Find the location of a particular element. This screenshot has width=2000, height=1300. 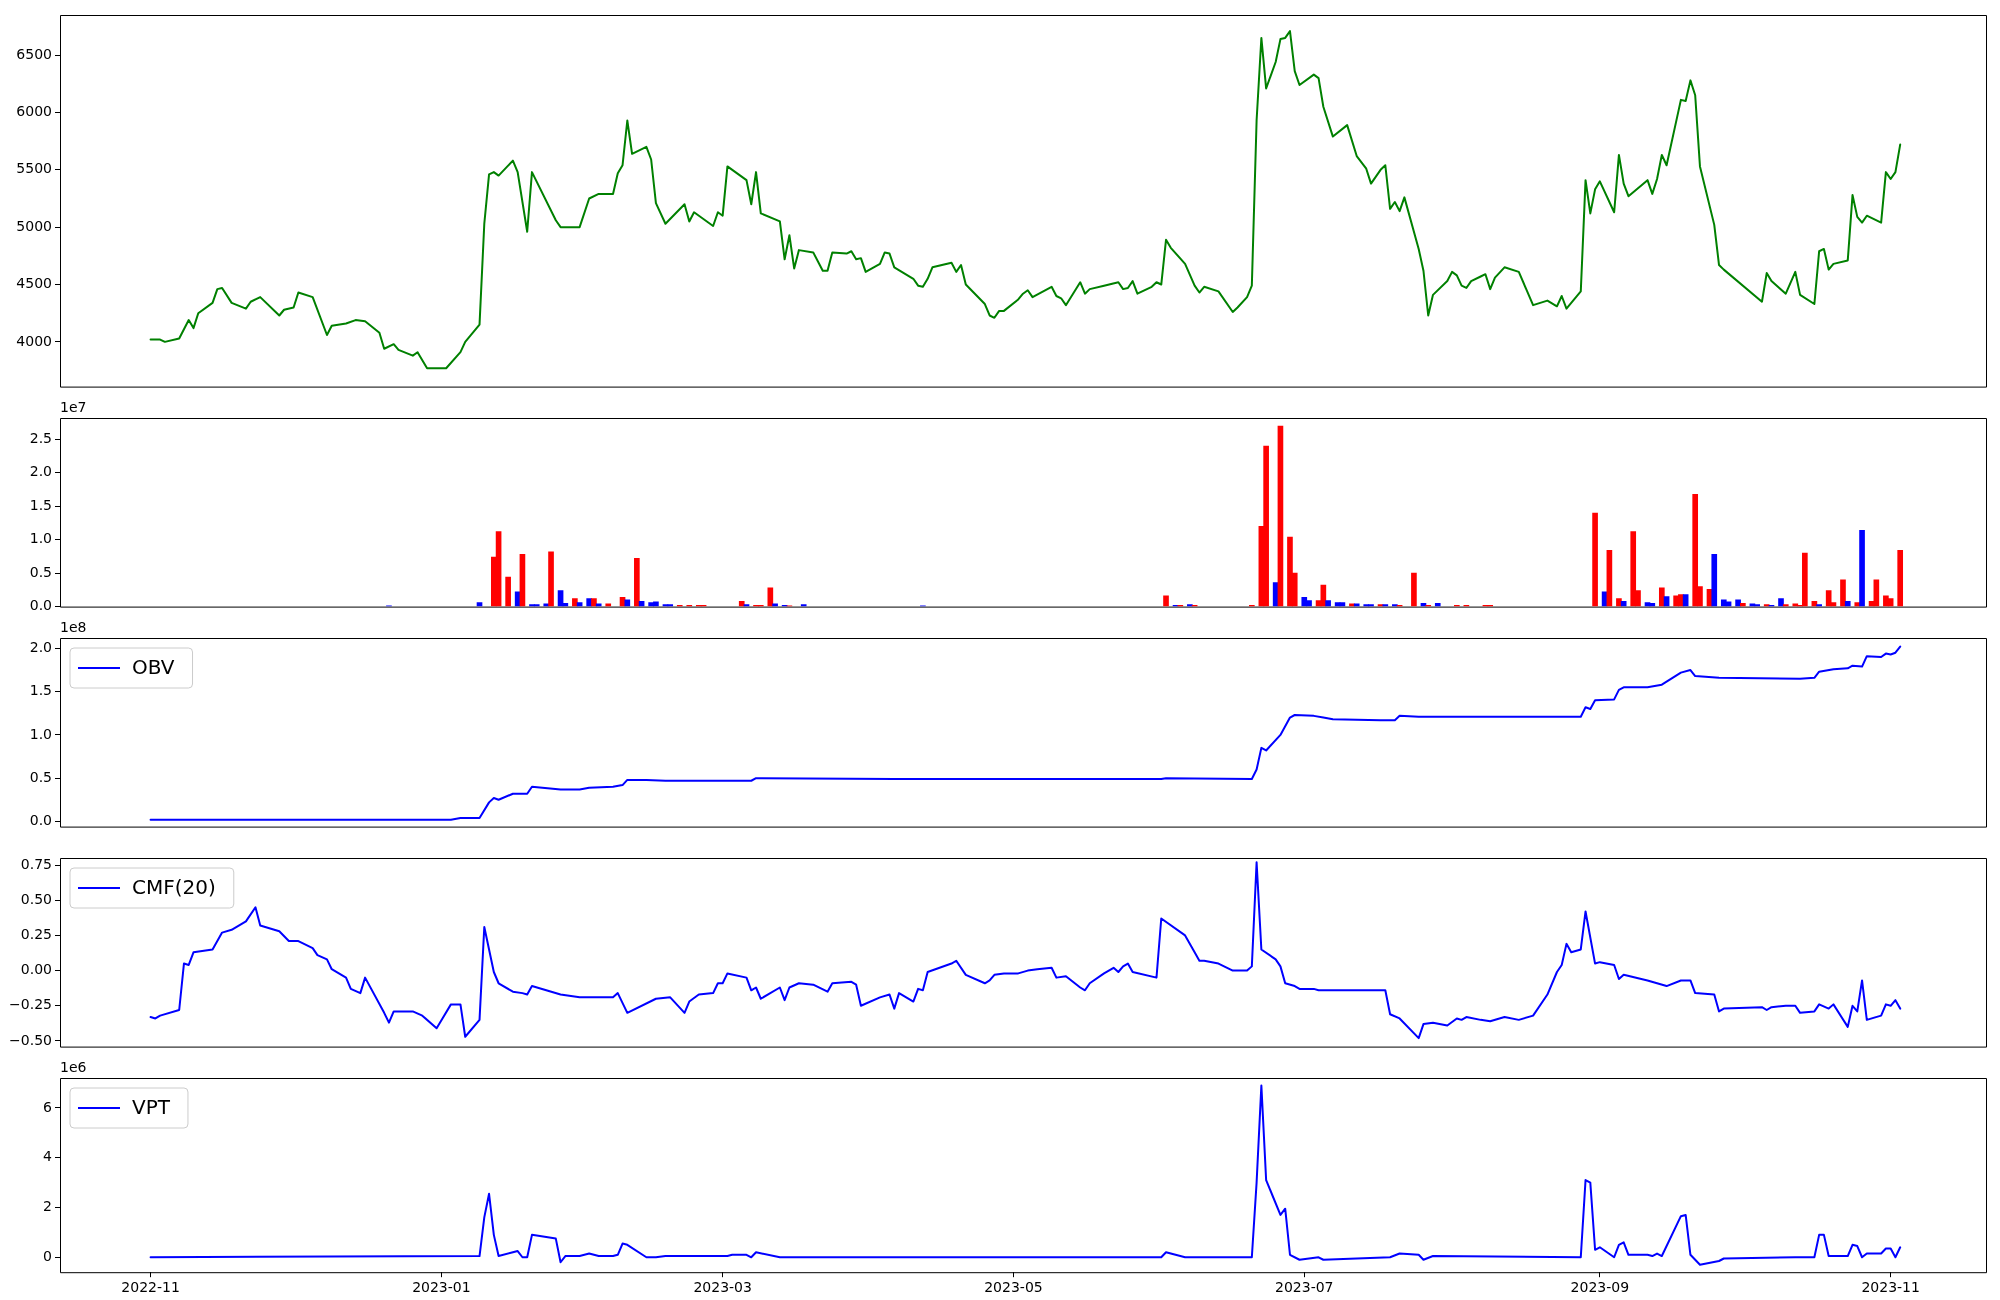

legend-label: CMF(20) is located at coordinates (174, 887).